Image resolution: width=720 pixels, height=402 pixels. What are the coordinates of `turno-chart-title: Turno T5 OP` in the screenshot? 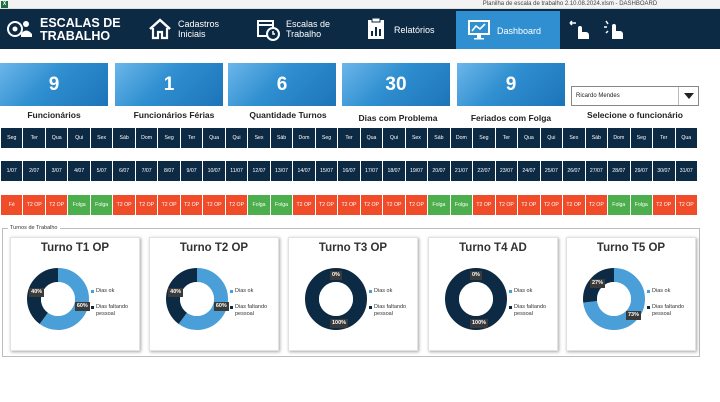 It's located at (631, 248).